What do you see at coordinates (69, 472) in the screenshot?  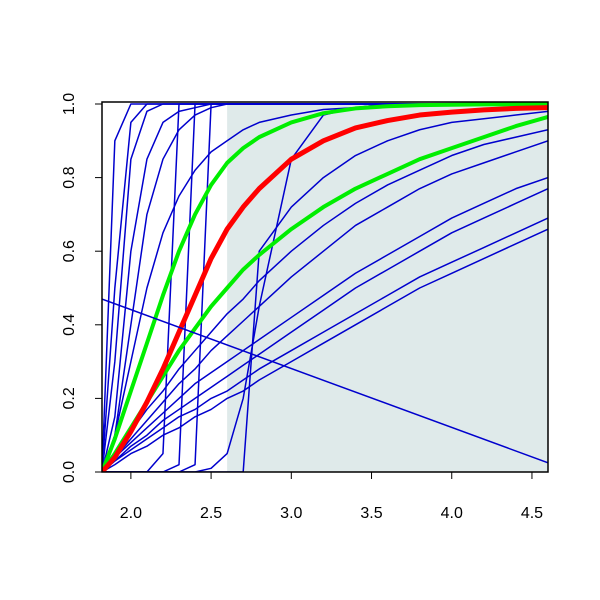 I see `y-tick-label: 0.0` at bounding box center [69, 472].